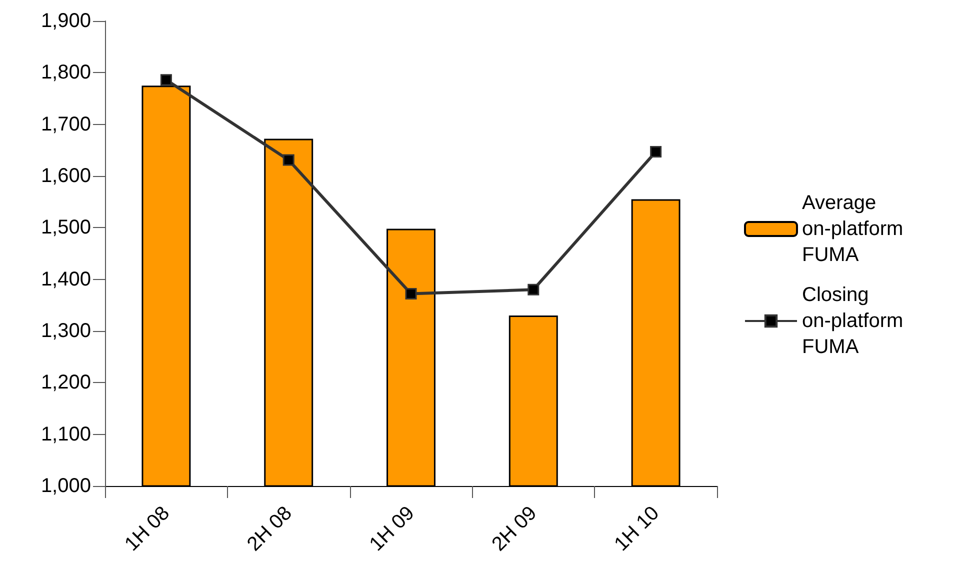 The width and height of the screenshot is (957, 579). Describe the element at coordinates (855, 321) in the screenshot. I see `legend-label: Closing on-platform FUMA` at that location.